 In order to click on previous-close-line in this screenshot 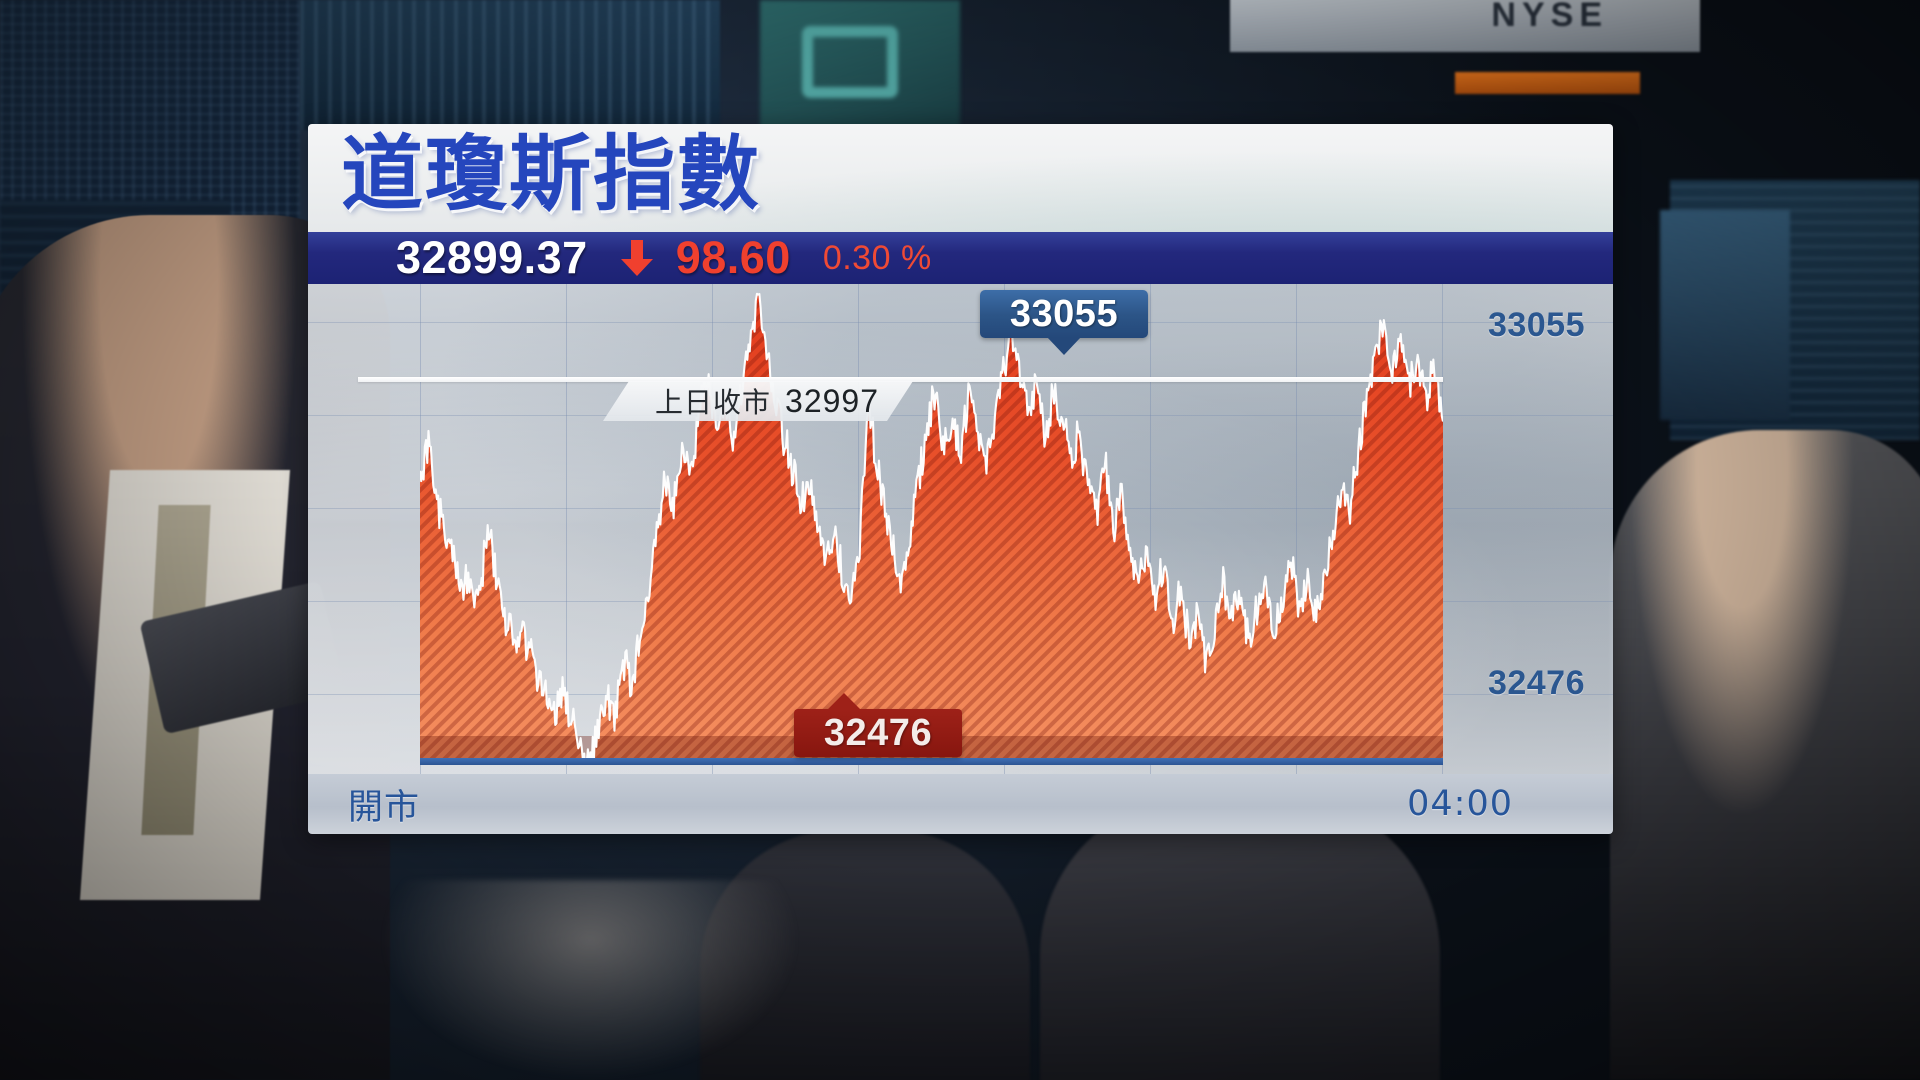, I will do `click(900, 379)`.